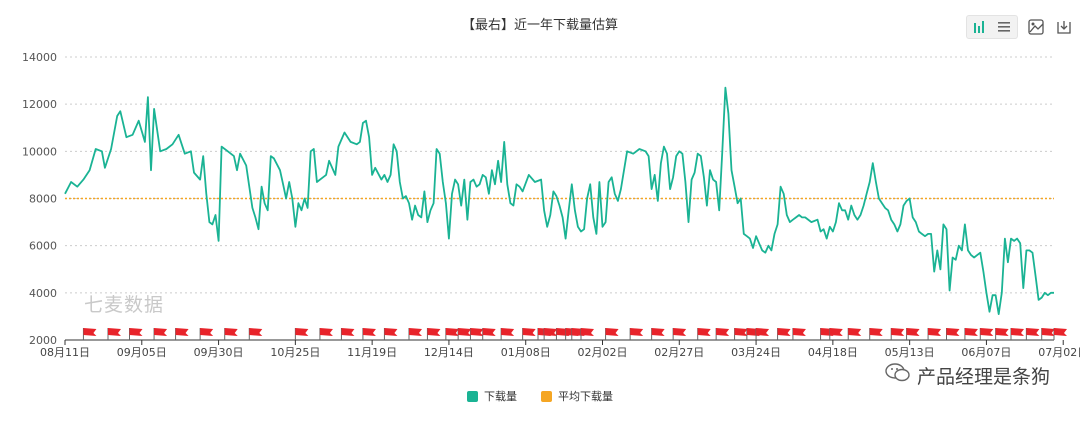  Describe the element at coordinates (1020, 27) in the screenshot. I see `chart-toolbar` at that location.